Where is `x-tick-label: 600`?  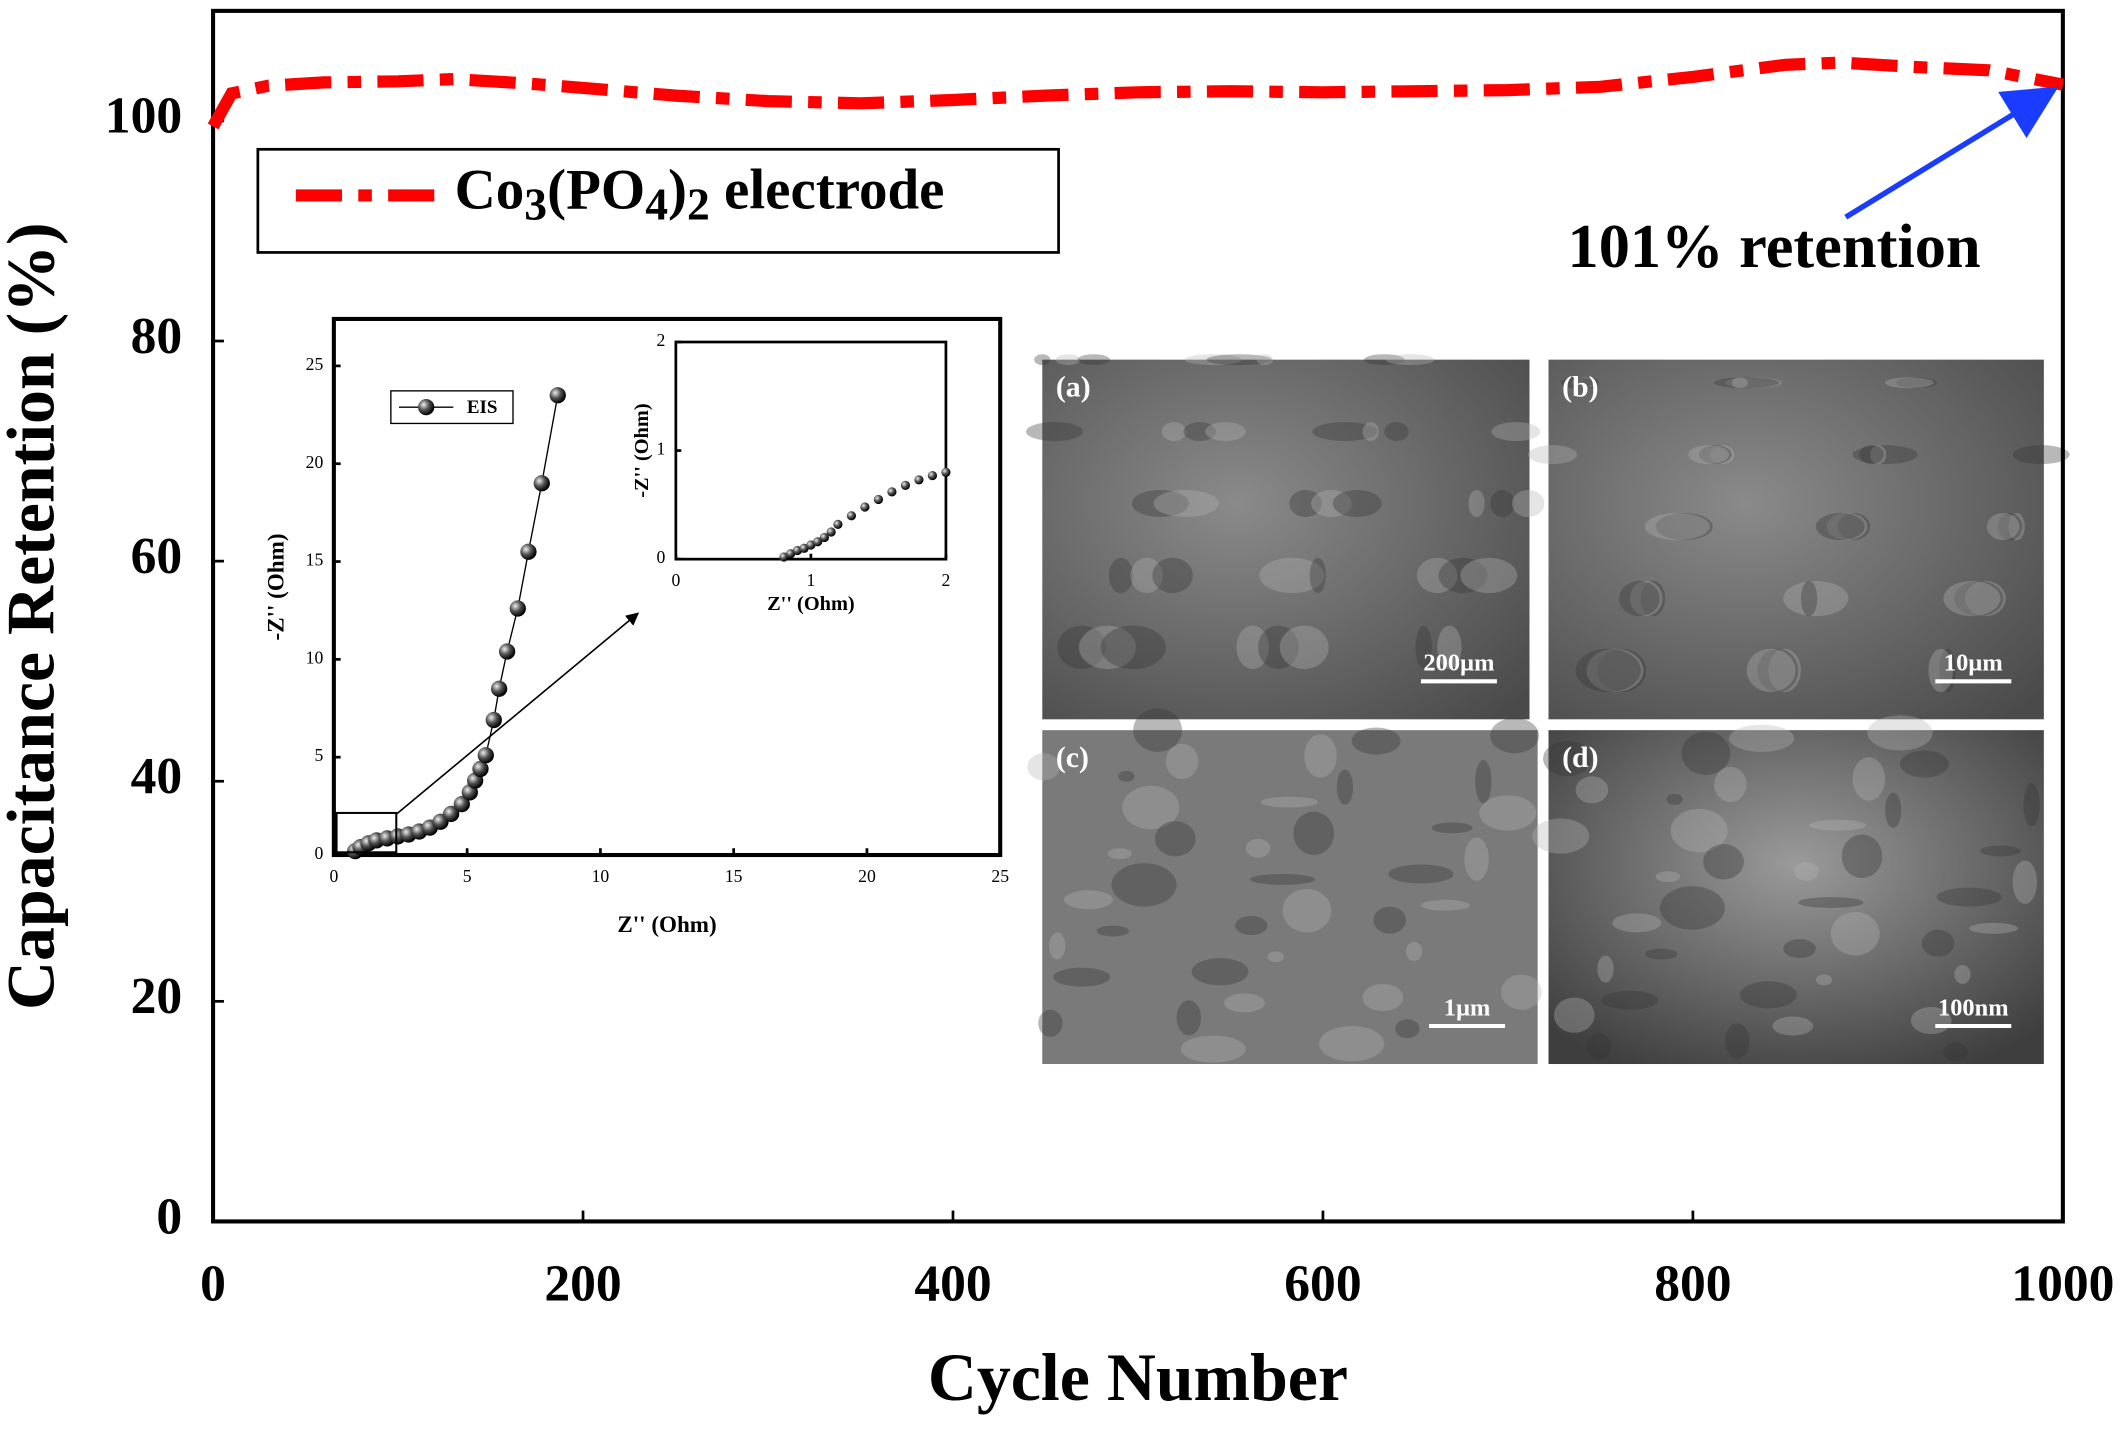 x-tick-label: 600 is located at coordinates (1322, 1283).